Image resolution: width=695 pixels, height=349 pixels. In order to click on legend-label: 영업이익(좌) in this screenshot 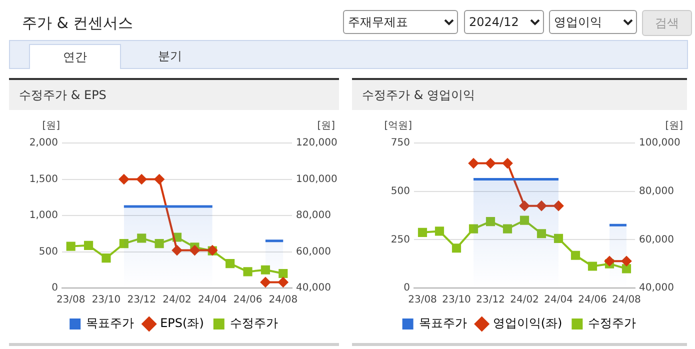, I will do `click(527, 323)`.